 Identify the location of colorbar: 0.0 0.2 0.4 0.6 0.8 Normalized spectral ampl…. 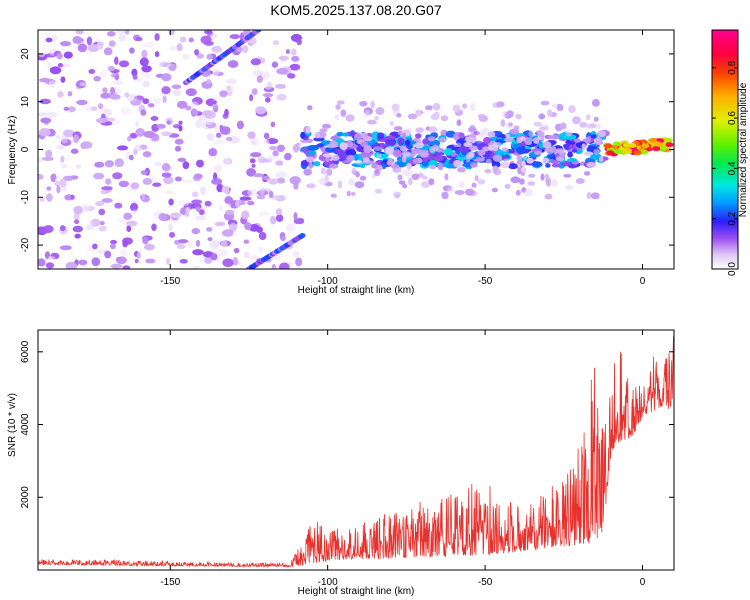
(730, 152).